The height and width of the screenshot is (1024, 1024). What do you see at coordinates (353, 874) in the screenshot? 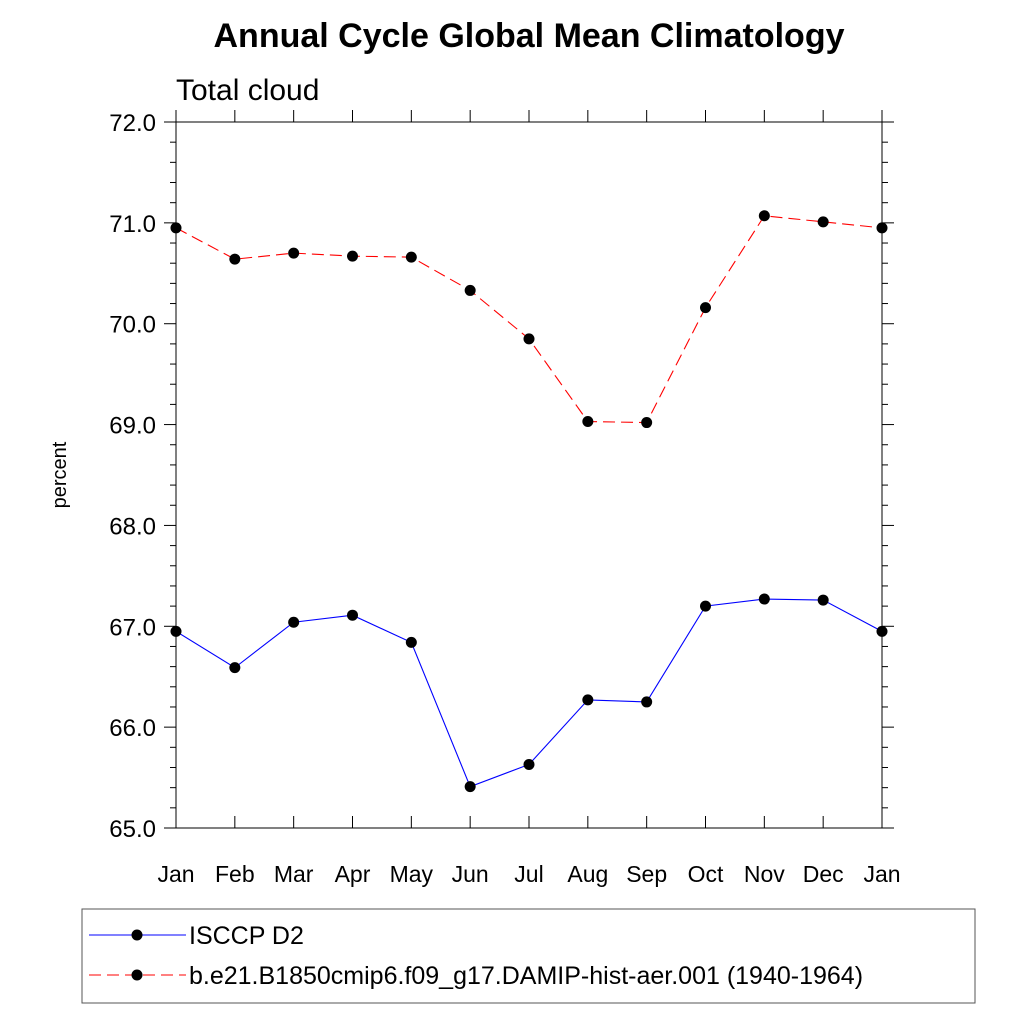
I see `x-tick-label: Apr` at bounding box center [353, 874].